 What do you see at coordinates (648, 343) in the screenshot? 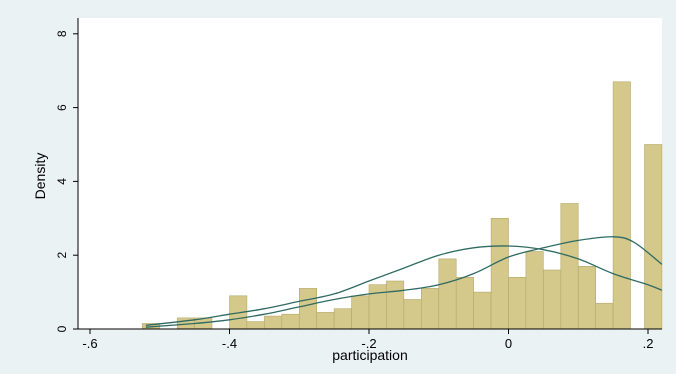
I see `x-tick-label-4: .2` at bounding box center [648, 343].